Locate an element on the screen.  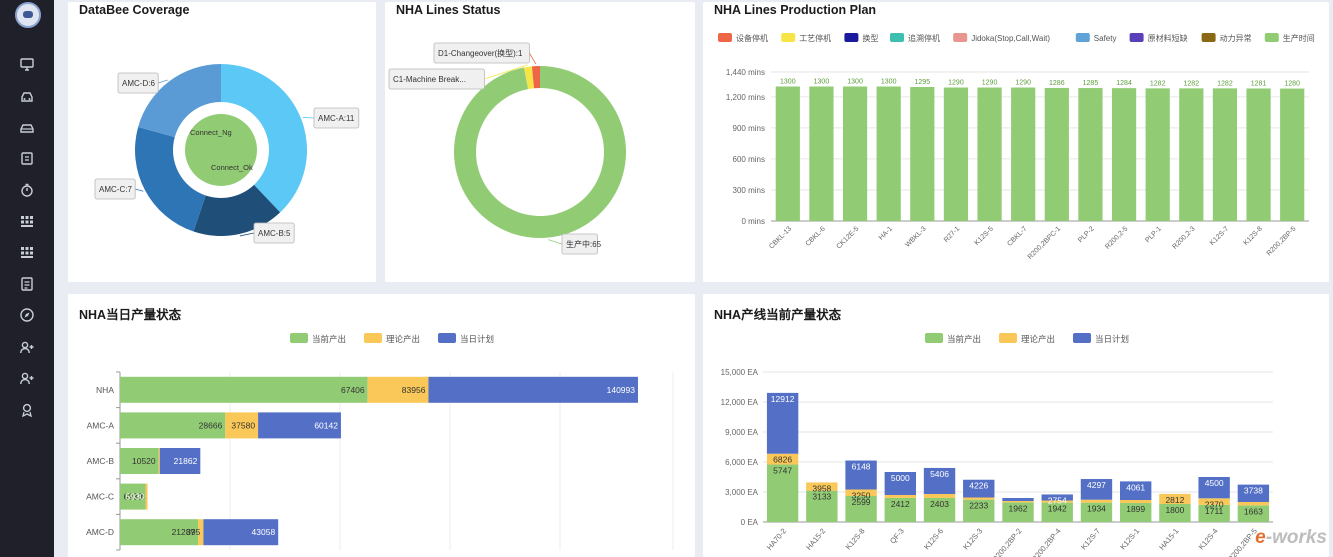
coverage-slice-label: AMC-B:5 is located at coordinates (274, 233).